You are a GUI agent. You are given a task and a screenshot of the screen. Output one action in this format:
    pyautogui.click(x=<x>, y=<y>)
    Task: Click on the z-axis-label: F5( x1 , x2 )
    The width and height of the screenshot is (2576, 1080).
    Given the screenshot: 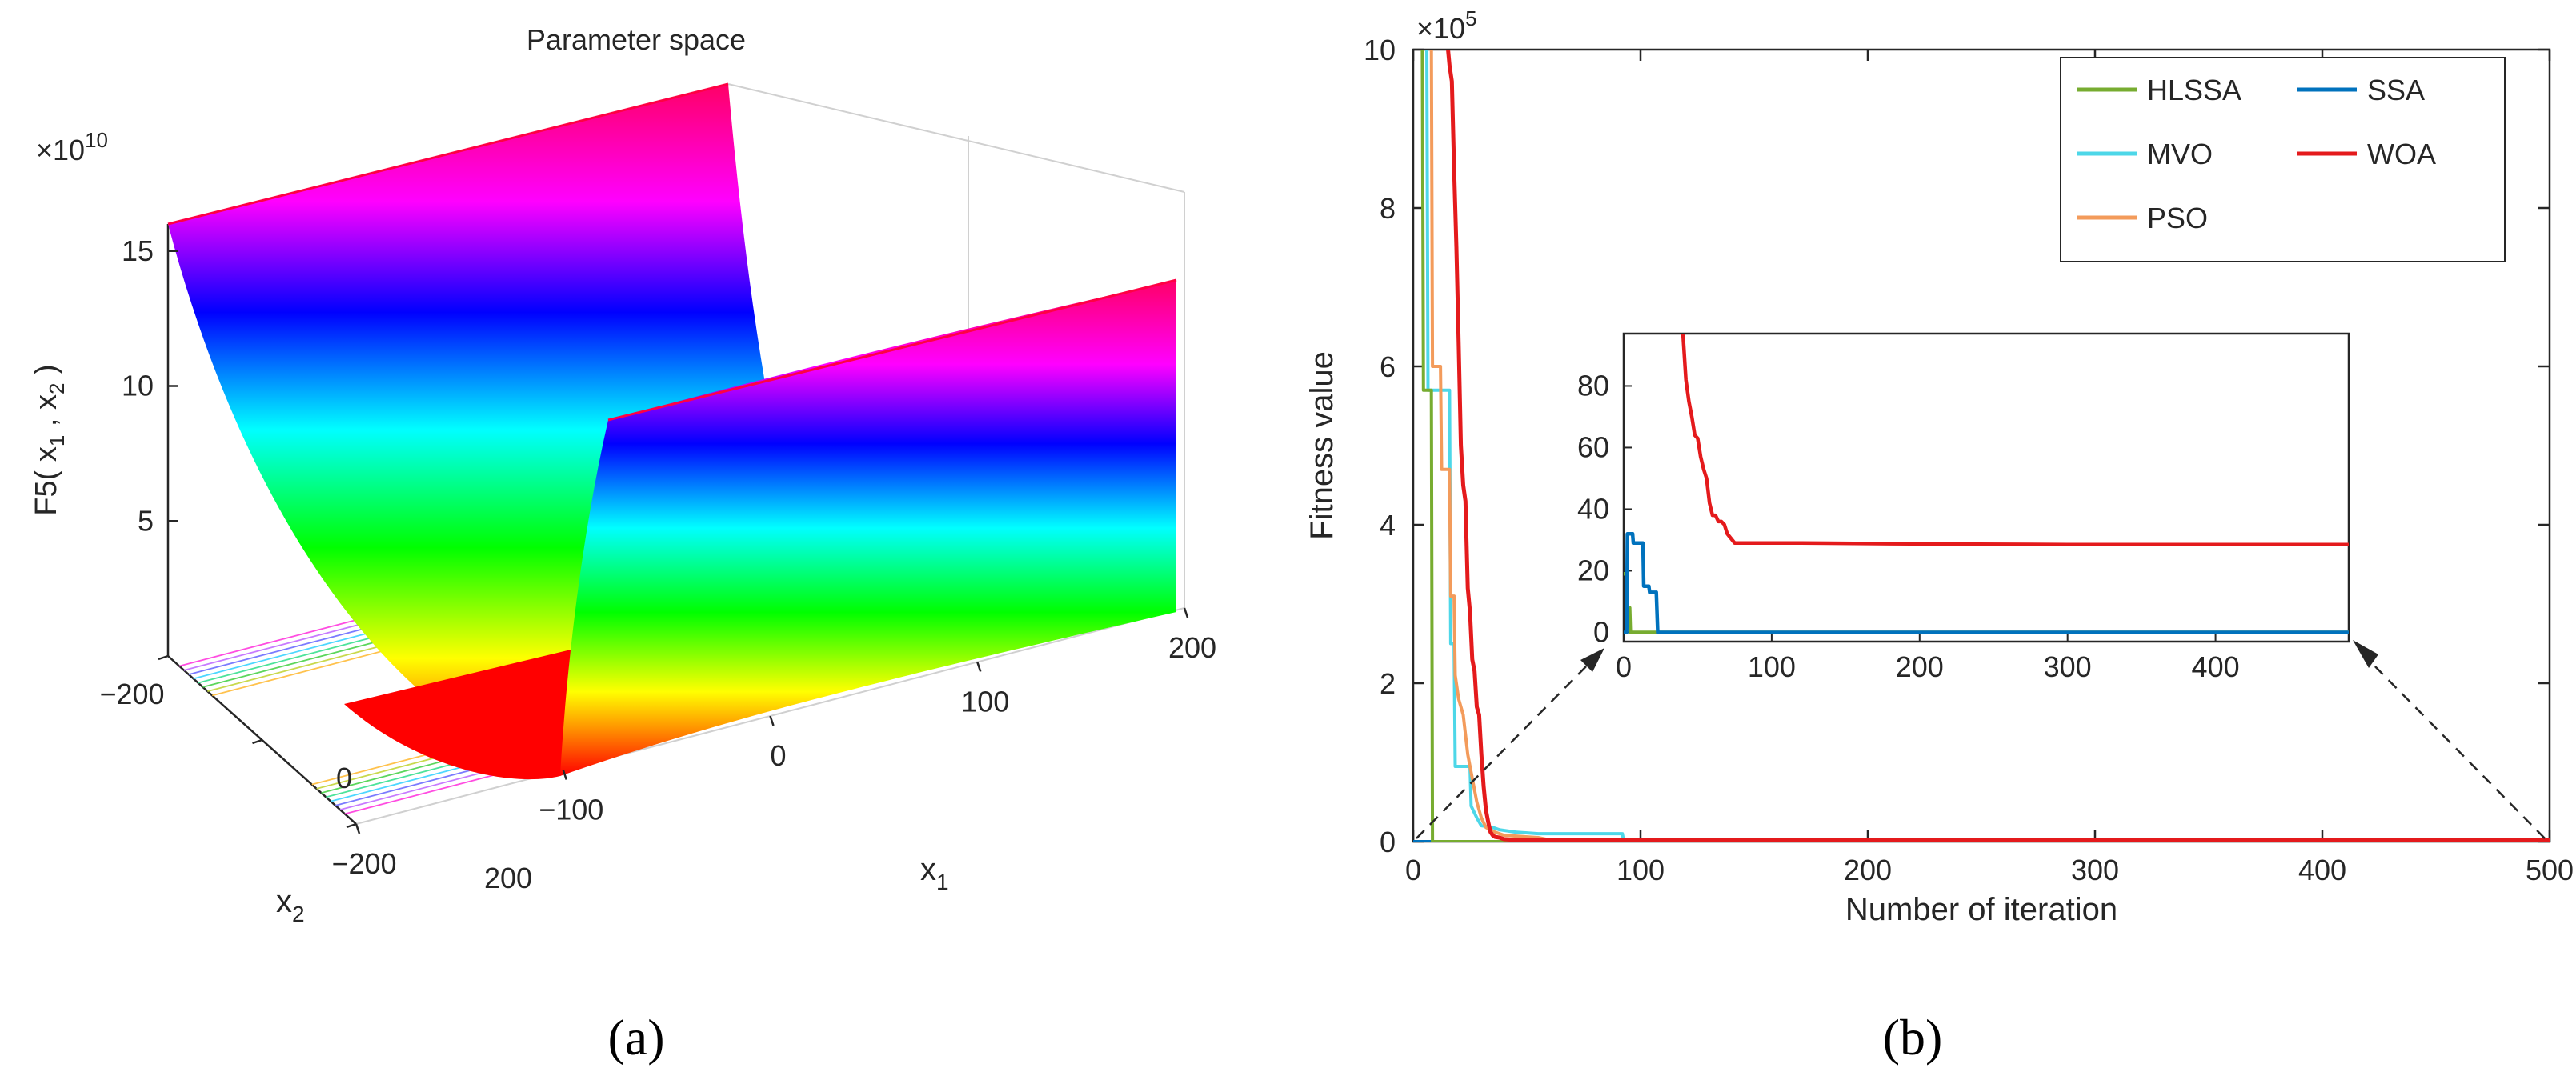 What is the action you would take?
    pyautogui.click(x=49, y=439)
    